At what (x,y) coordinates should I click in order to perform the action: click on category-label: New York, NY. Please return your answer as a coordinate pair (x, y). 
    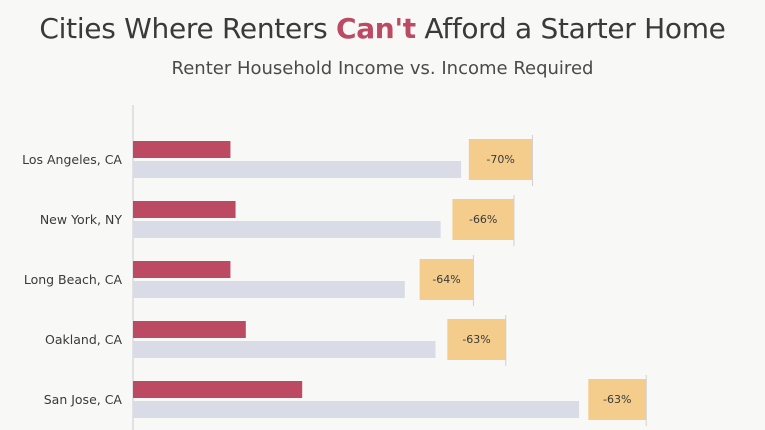
    Looking at the image, I should click on (81, 219).